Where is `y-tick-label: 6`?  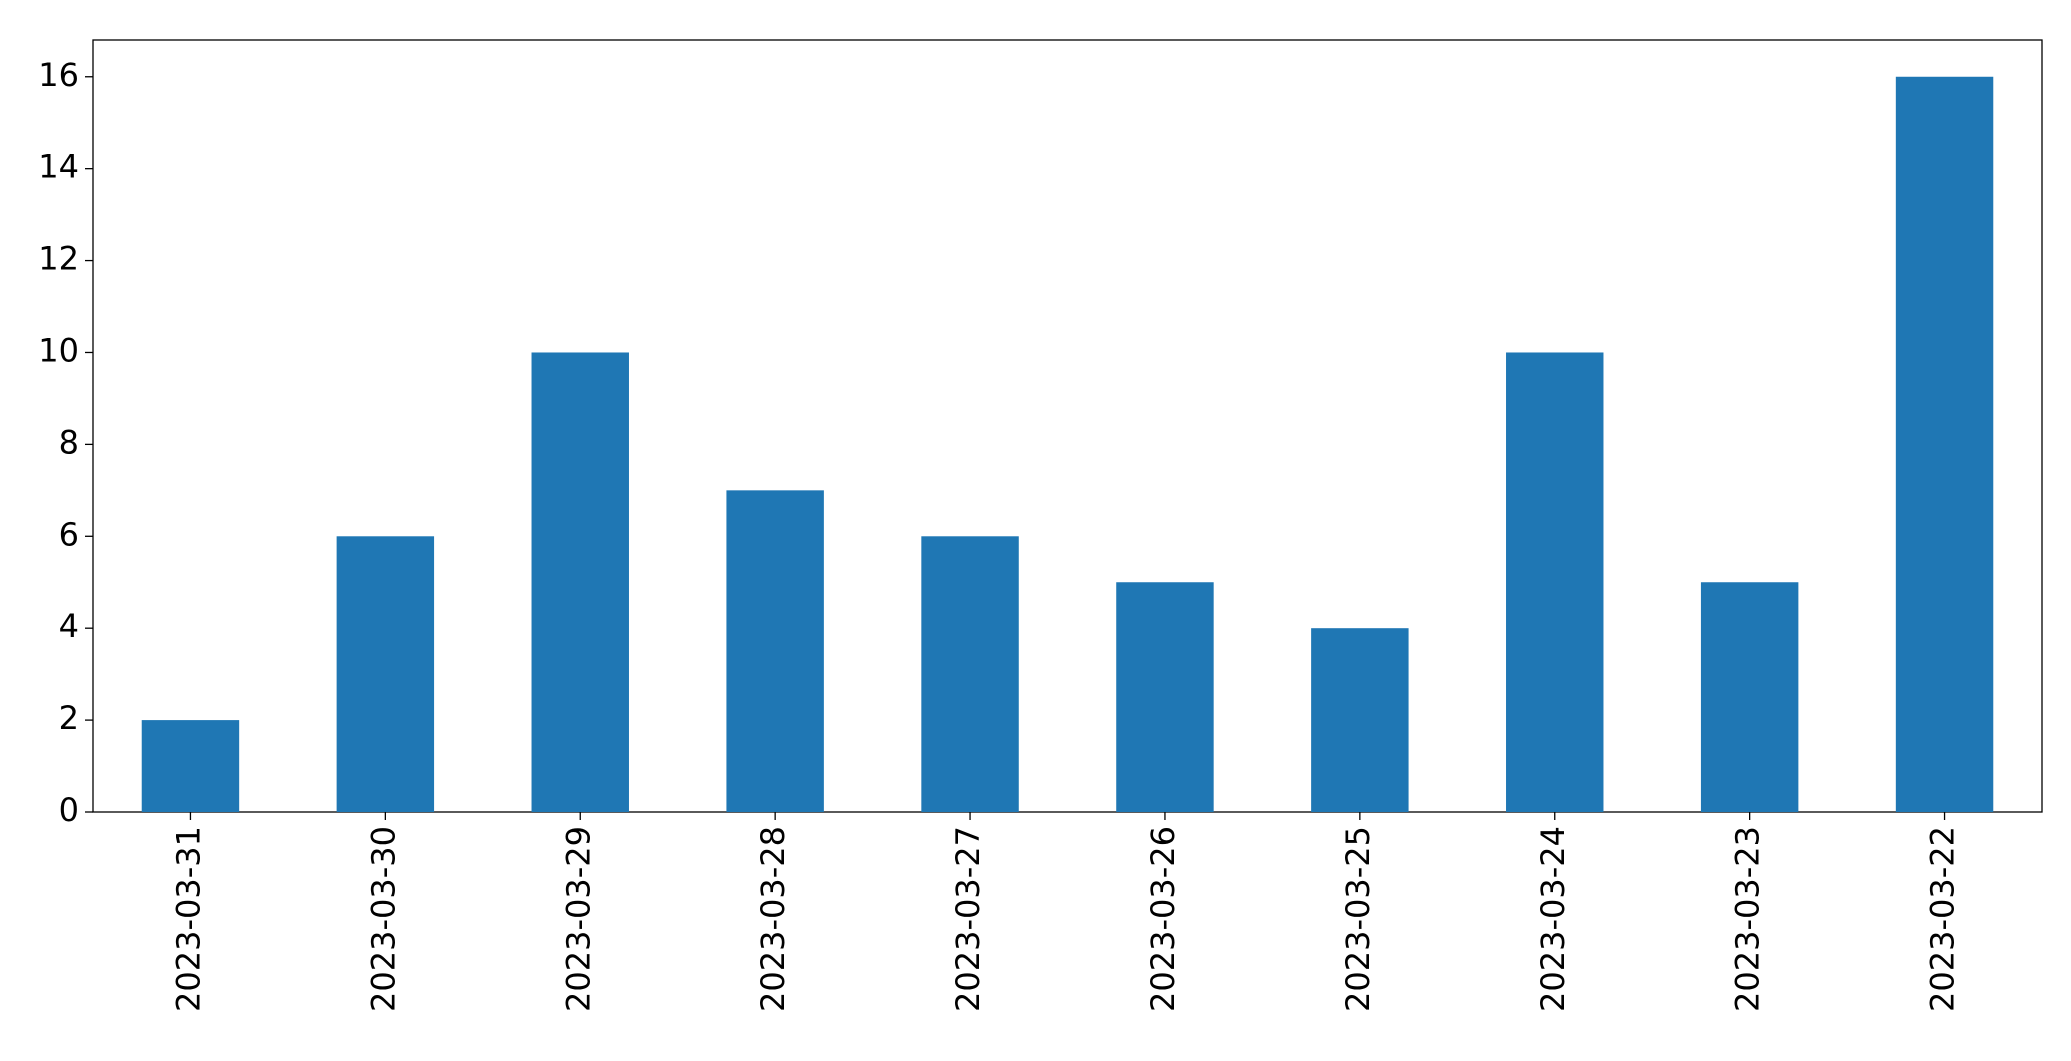 y-tick-label: 6 is located at coordinates (69, 534).